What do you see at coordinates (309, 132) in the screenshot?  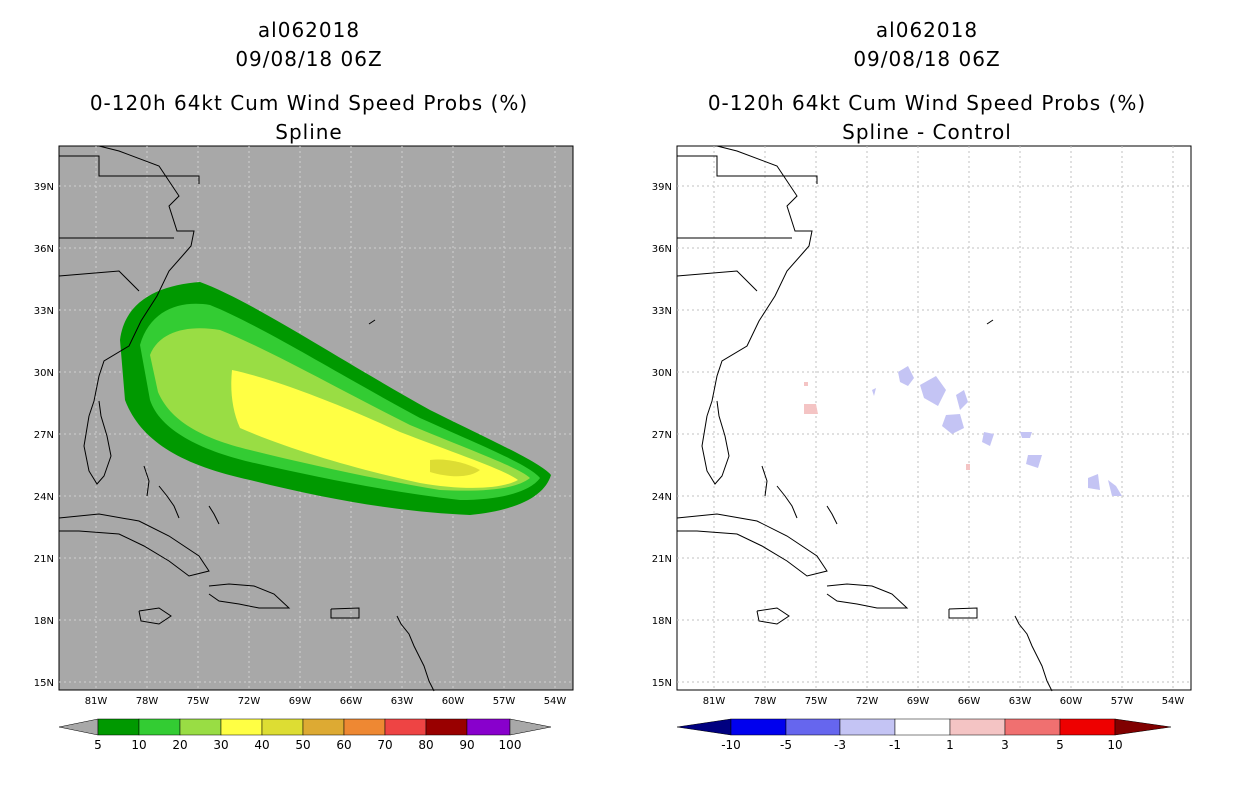 I see `map-subtitle: Spline` at bounding box center [309, 132].